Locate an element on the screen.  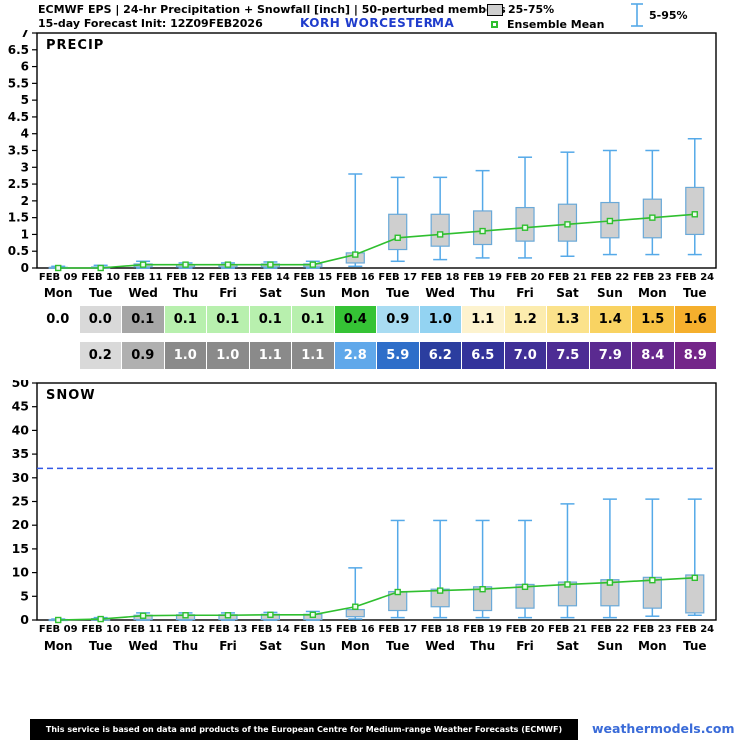
date-label: FEB 17 is located at coordinates (398, 629).